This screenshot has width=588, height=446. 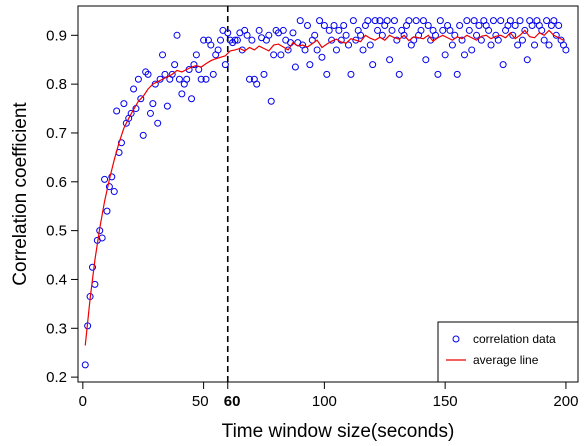 What do you see at coordinates (508, 352) in the screenshot?
I see `legend: correlation data average line` at bounding box center [508, 352].